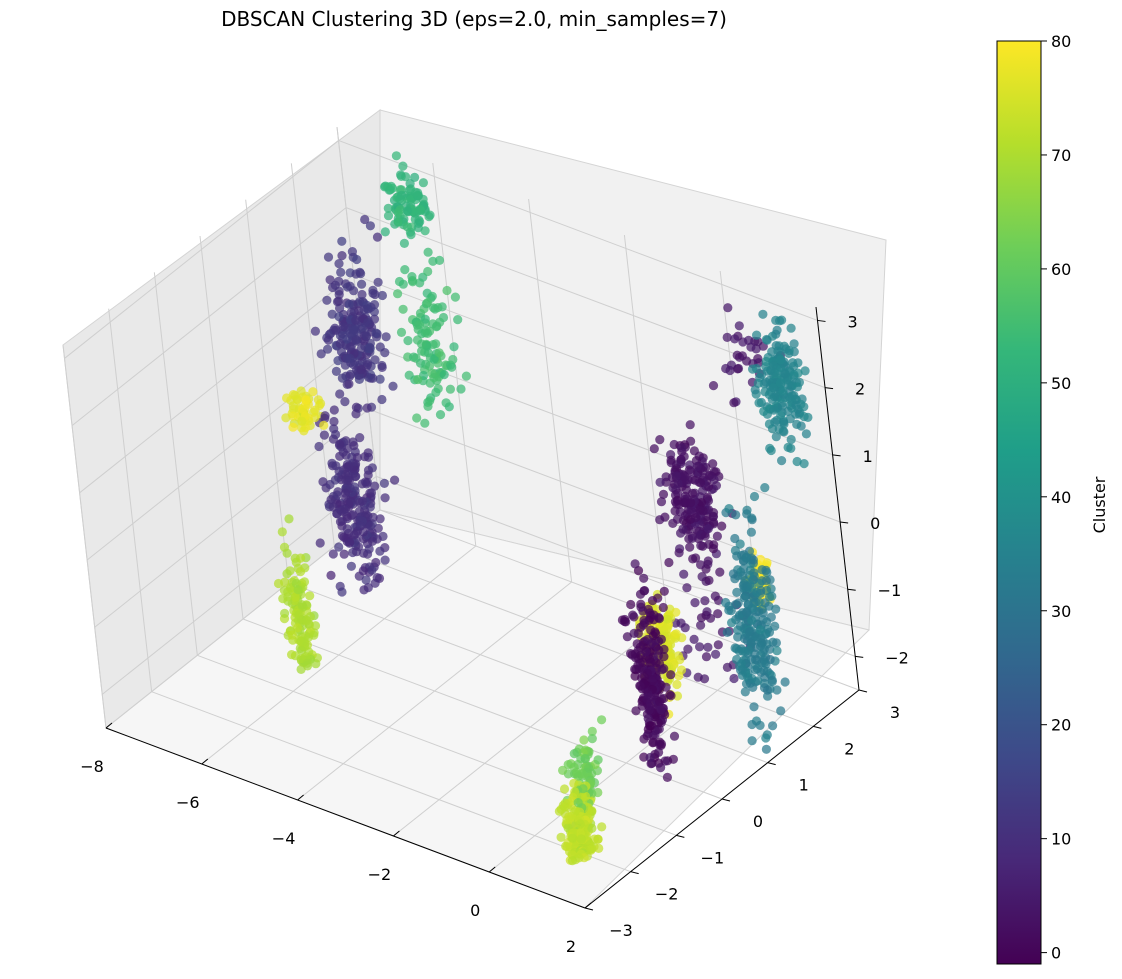  Describe the element at coordinates (345, 818) in the screenshot. I see `x-axis-line` at that location.